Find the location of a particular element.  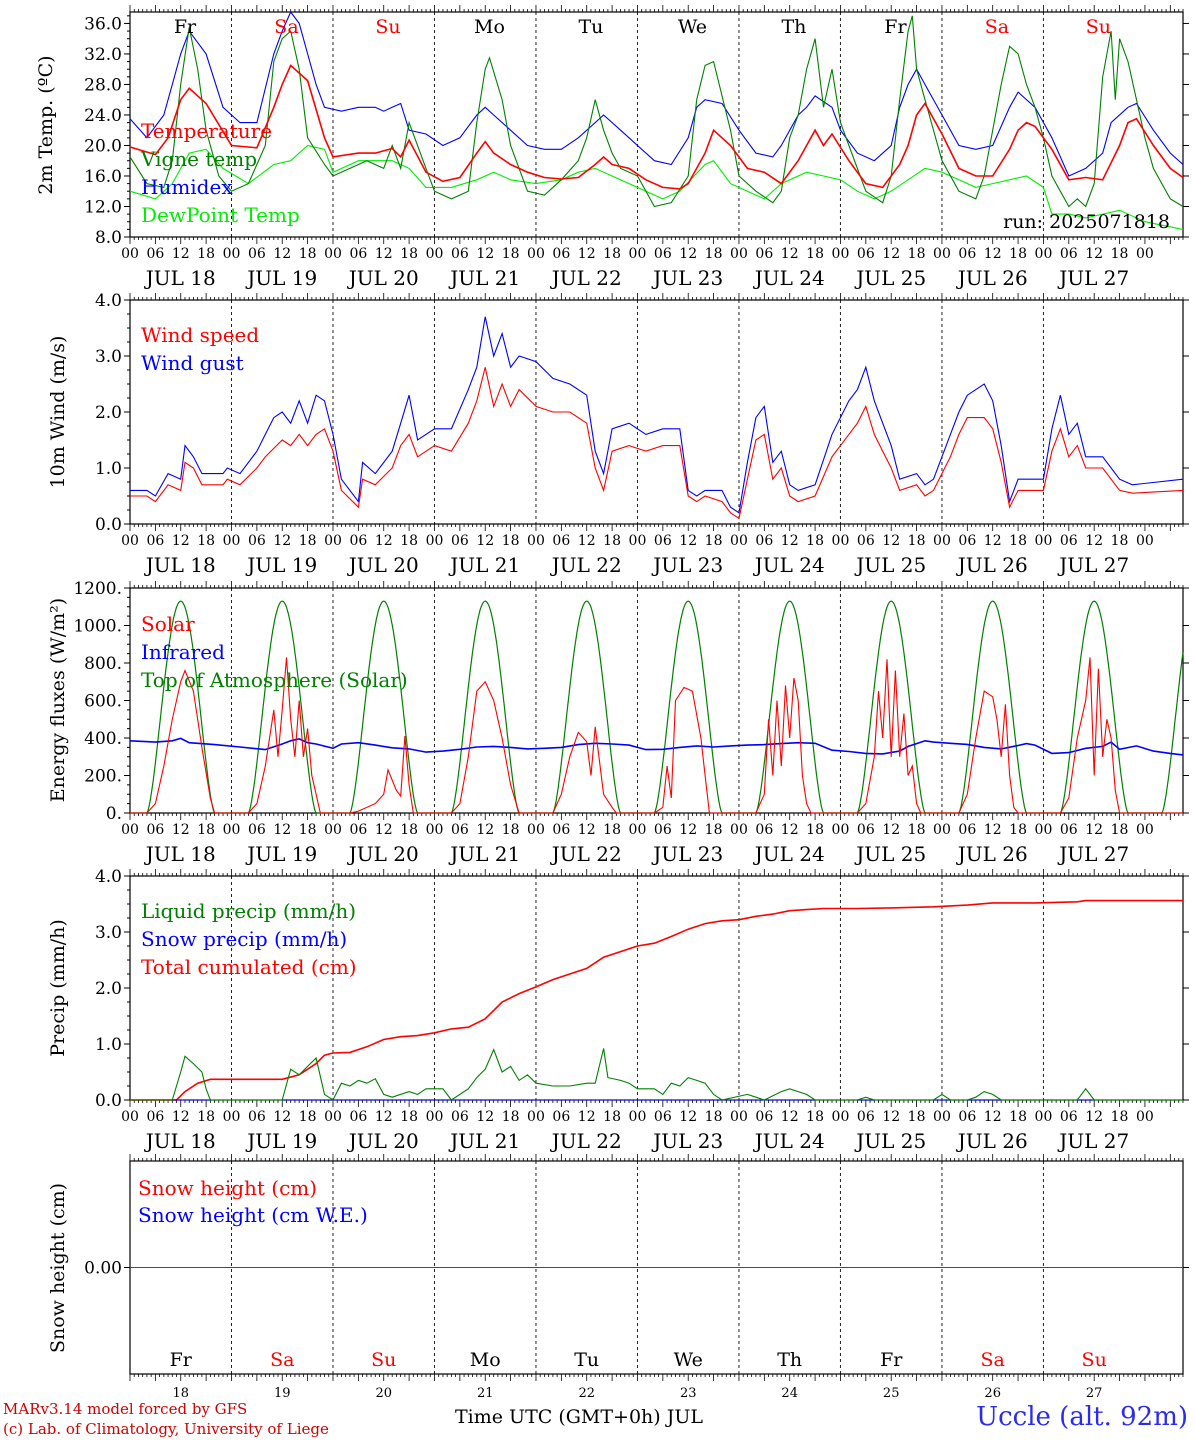

plot-frame is located at coordinates (656, 412).